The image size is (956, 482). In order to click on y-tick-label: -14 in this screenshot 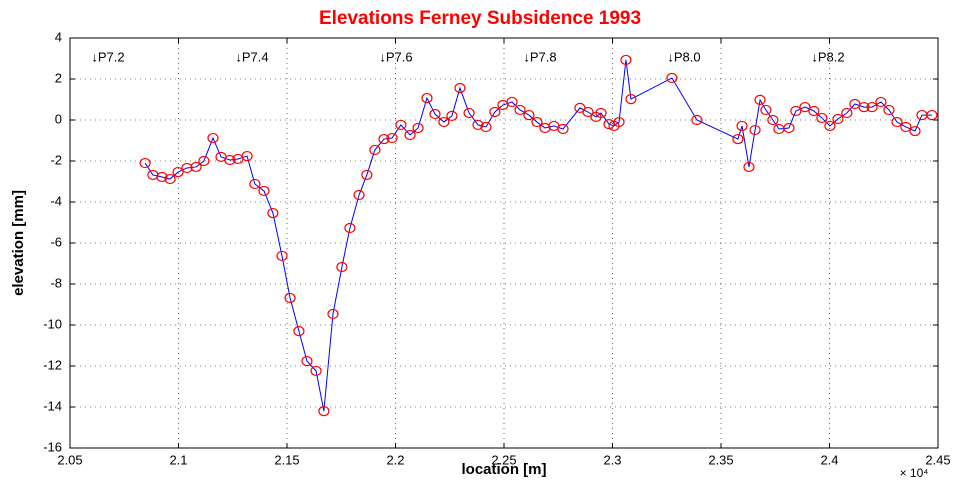, I will do `click(52, 405)`.